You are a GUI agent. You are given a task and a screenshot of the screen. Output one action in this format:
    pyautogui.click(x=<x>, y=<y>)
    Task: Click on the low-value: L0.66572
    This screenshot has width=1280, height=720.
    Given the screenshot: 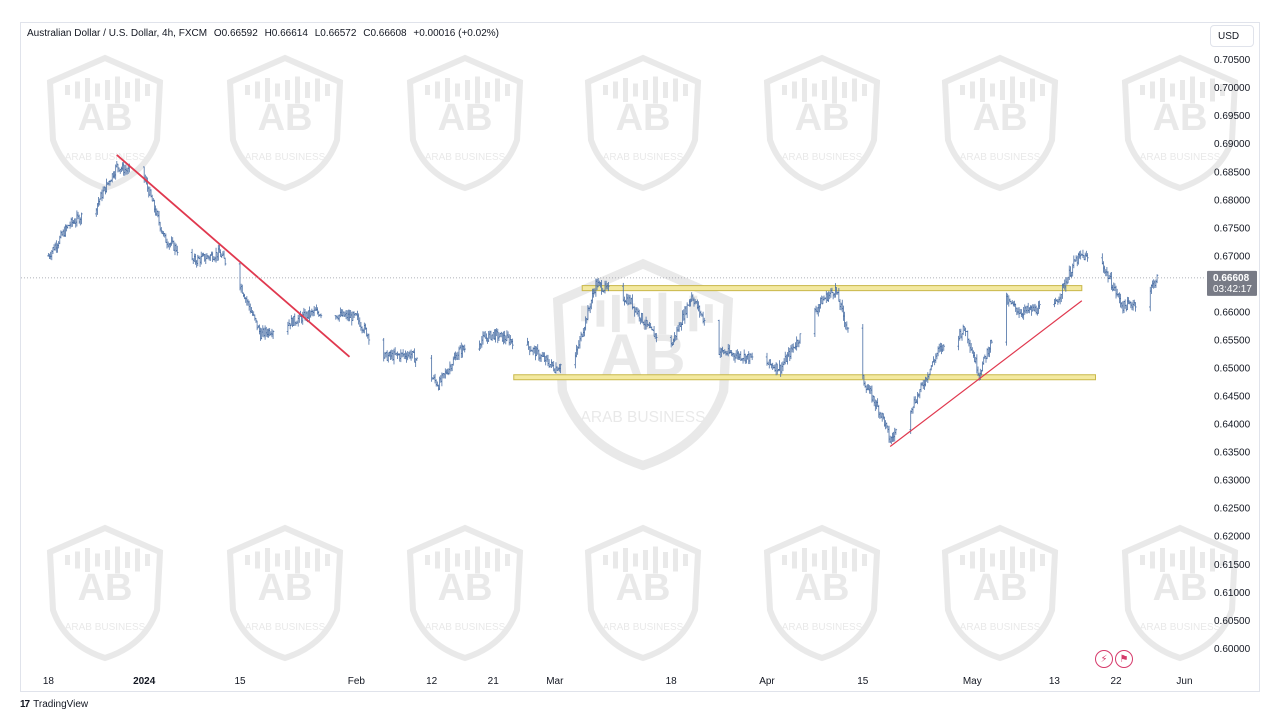 What is the action you would take?
    pyautogui.click(x=335, y=33)
    